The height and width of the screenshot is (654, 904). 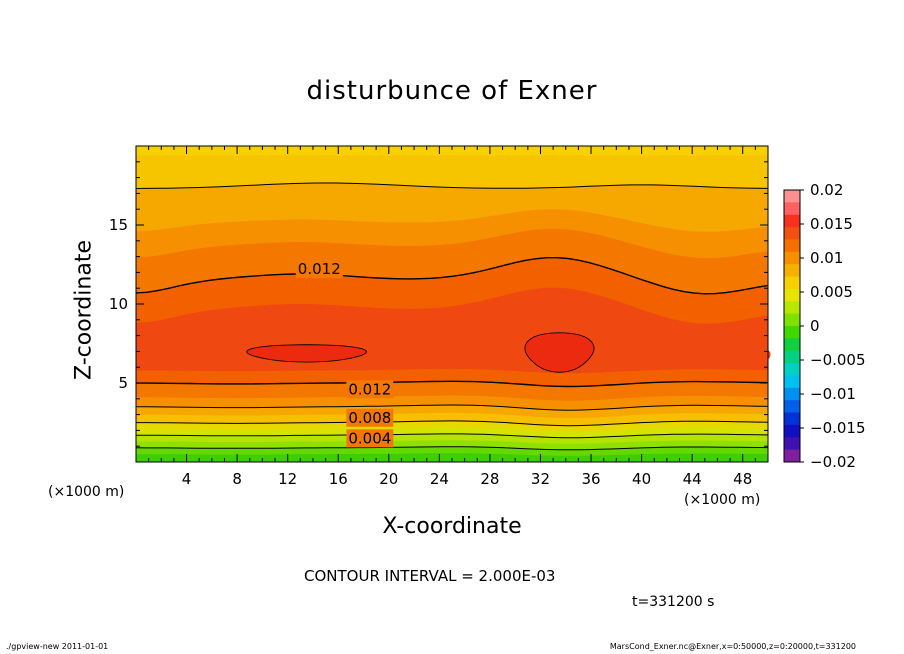 I want to click on colorbar-label: 0.015, so click(x=831, y=224).